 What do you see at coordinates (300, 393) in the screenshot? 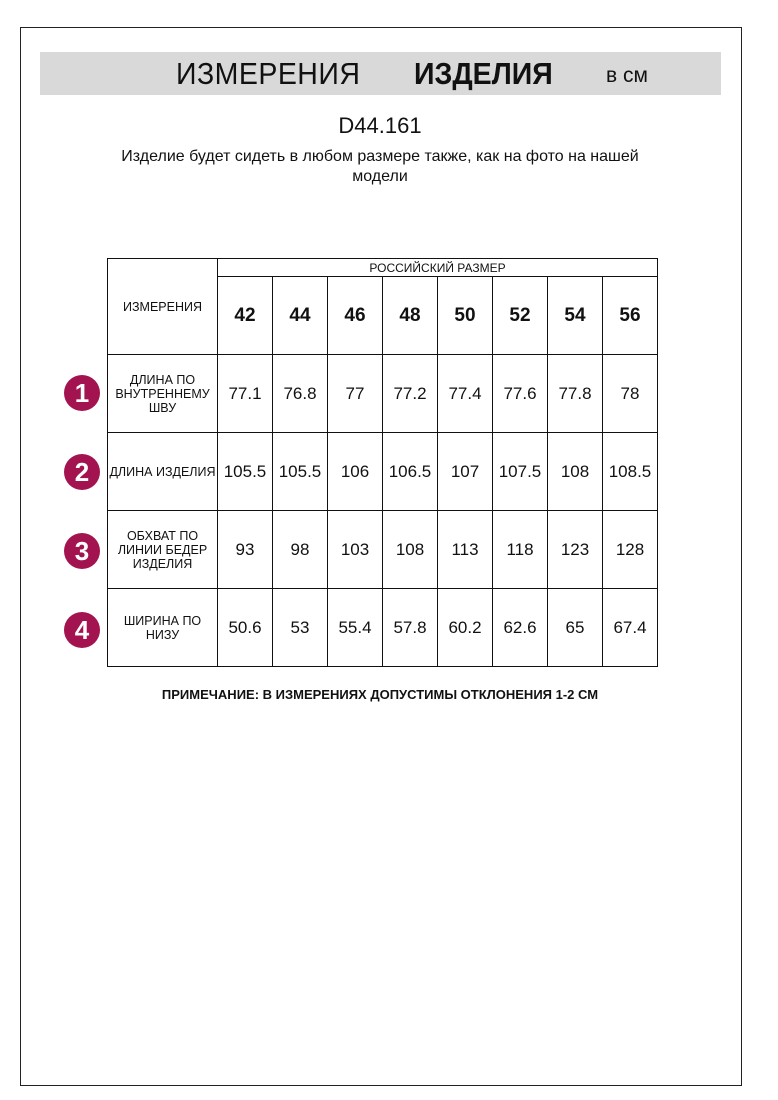
I see `table-cell: 76.8` at bounding box center [300, 393].